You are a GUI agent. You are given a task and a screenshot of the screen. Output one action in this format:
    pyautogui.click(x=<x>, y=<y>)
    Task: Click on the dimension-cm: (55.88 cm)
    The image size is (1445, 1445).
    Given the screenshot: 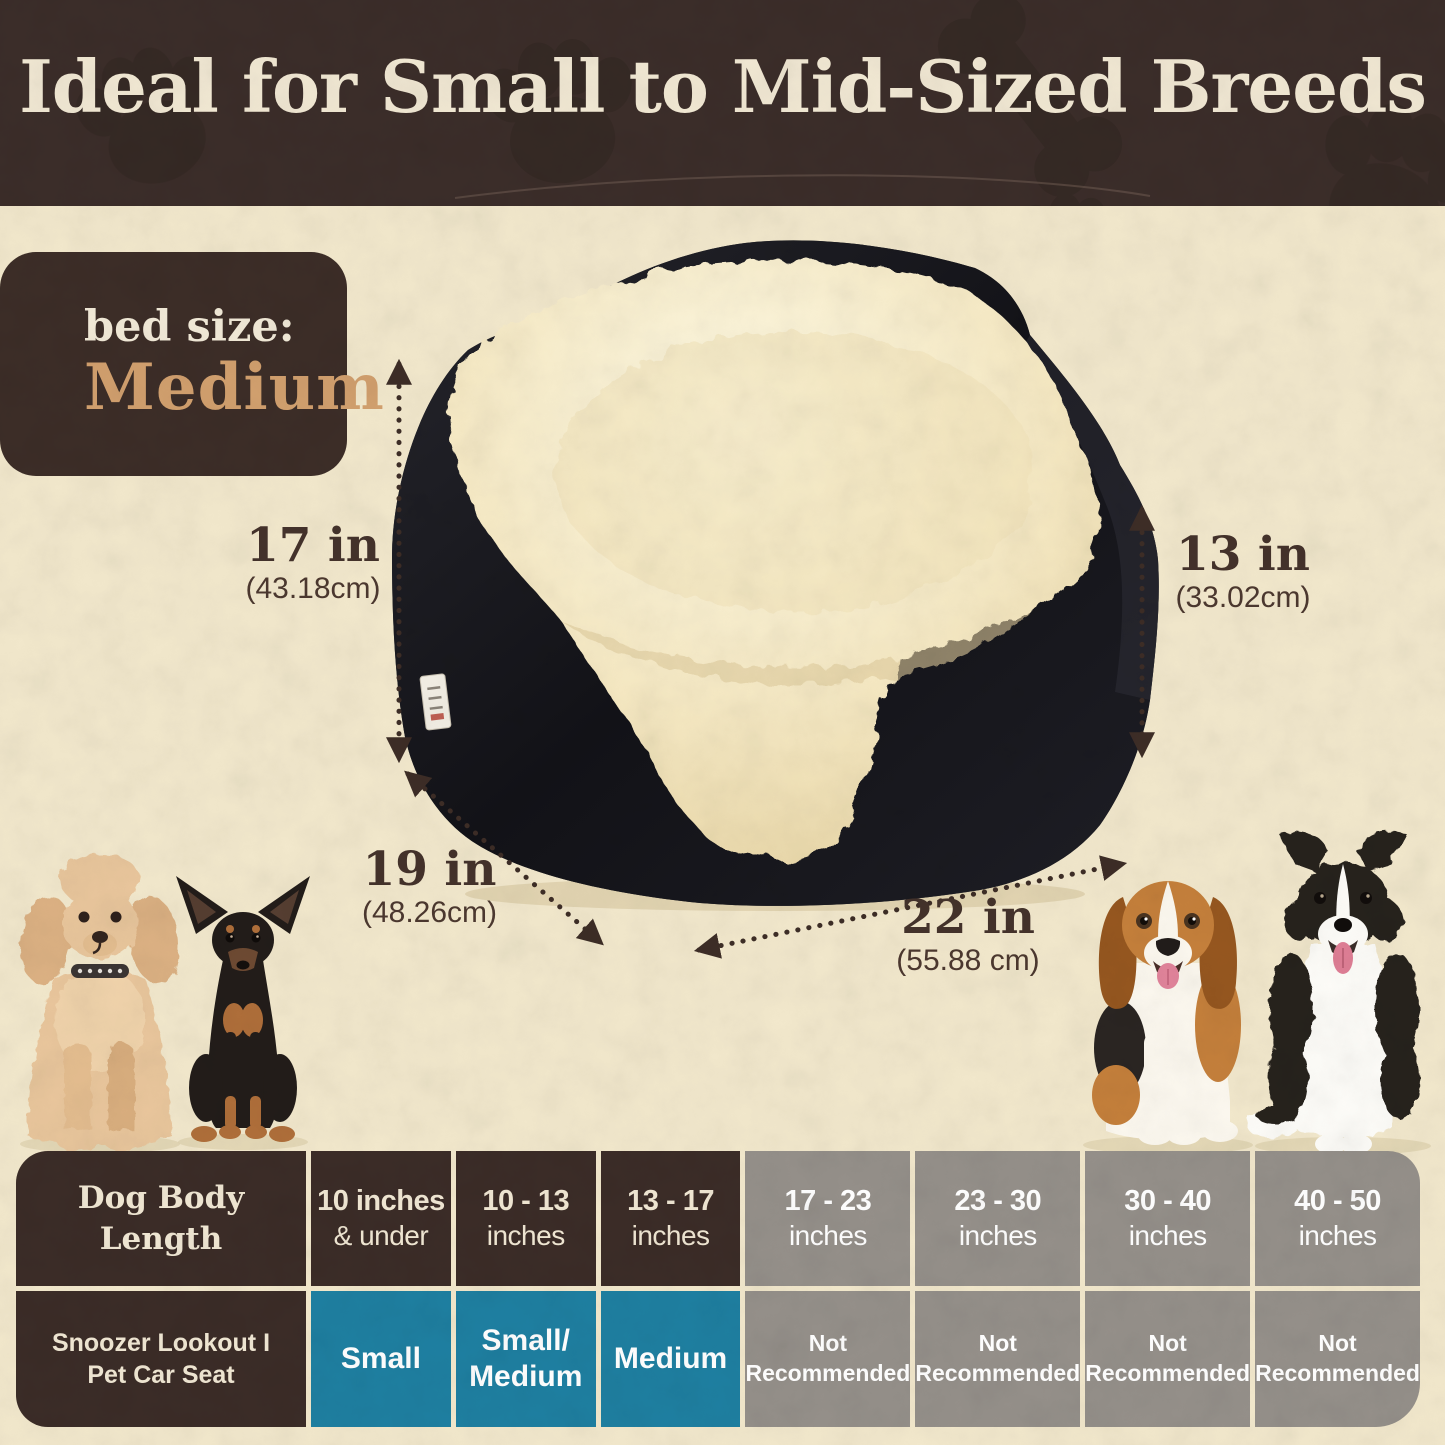 What is the action you would take?
    pyautogui.click(x=968, y=961)
    